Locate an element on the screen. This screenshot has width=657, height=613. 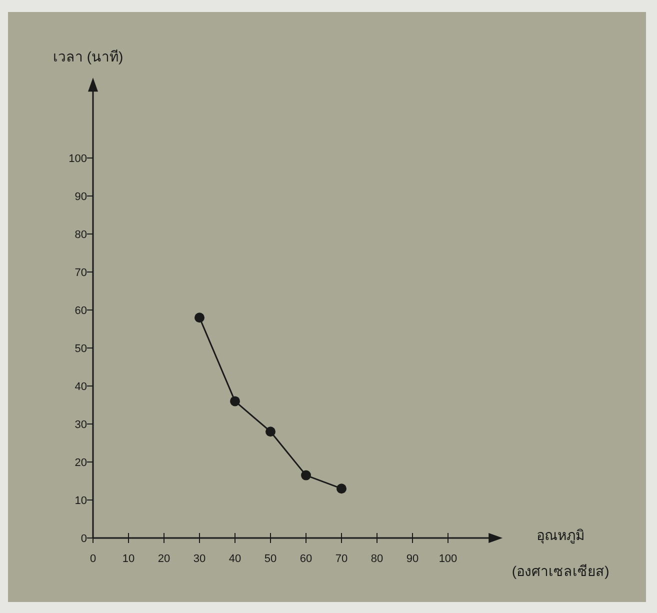
text: อุณหภูมิ (องศาเซลเซียส) is located at coordinates (561, 553).